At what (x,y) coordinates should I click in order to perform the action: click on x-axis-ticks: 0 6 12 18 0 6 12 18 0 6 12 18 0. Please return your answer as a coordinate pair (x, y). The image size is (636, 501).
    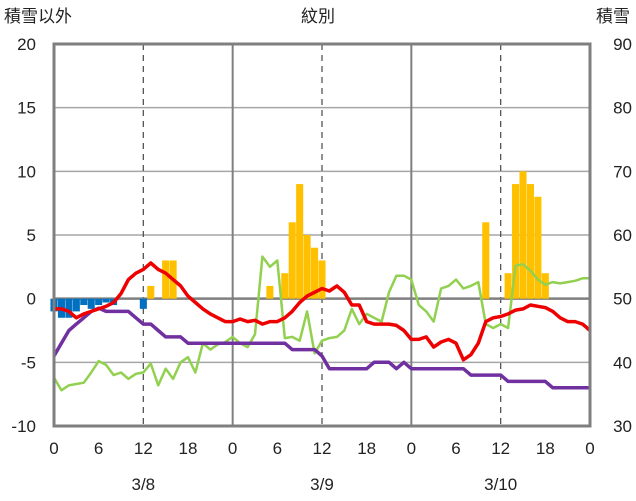
    Looking at the image, I should click on (321, 448).